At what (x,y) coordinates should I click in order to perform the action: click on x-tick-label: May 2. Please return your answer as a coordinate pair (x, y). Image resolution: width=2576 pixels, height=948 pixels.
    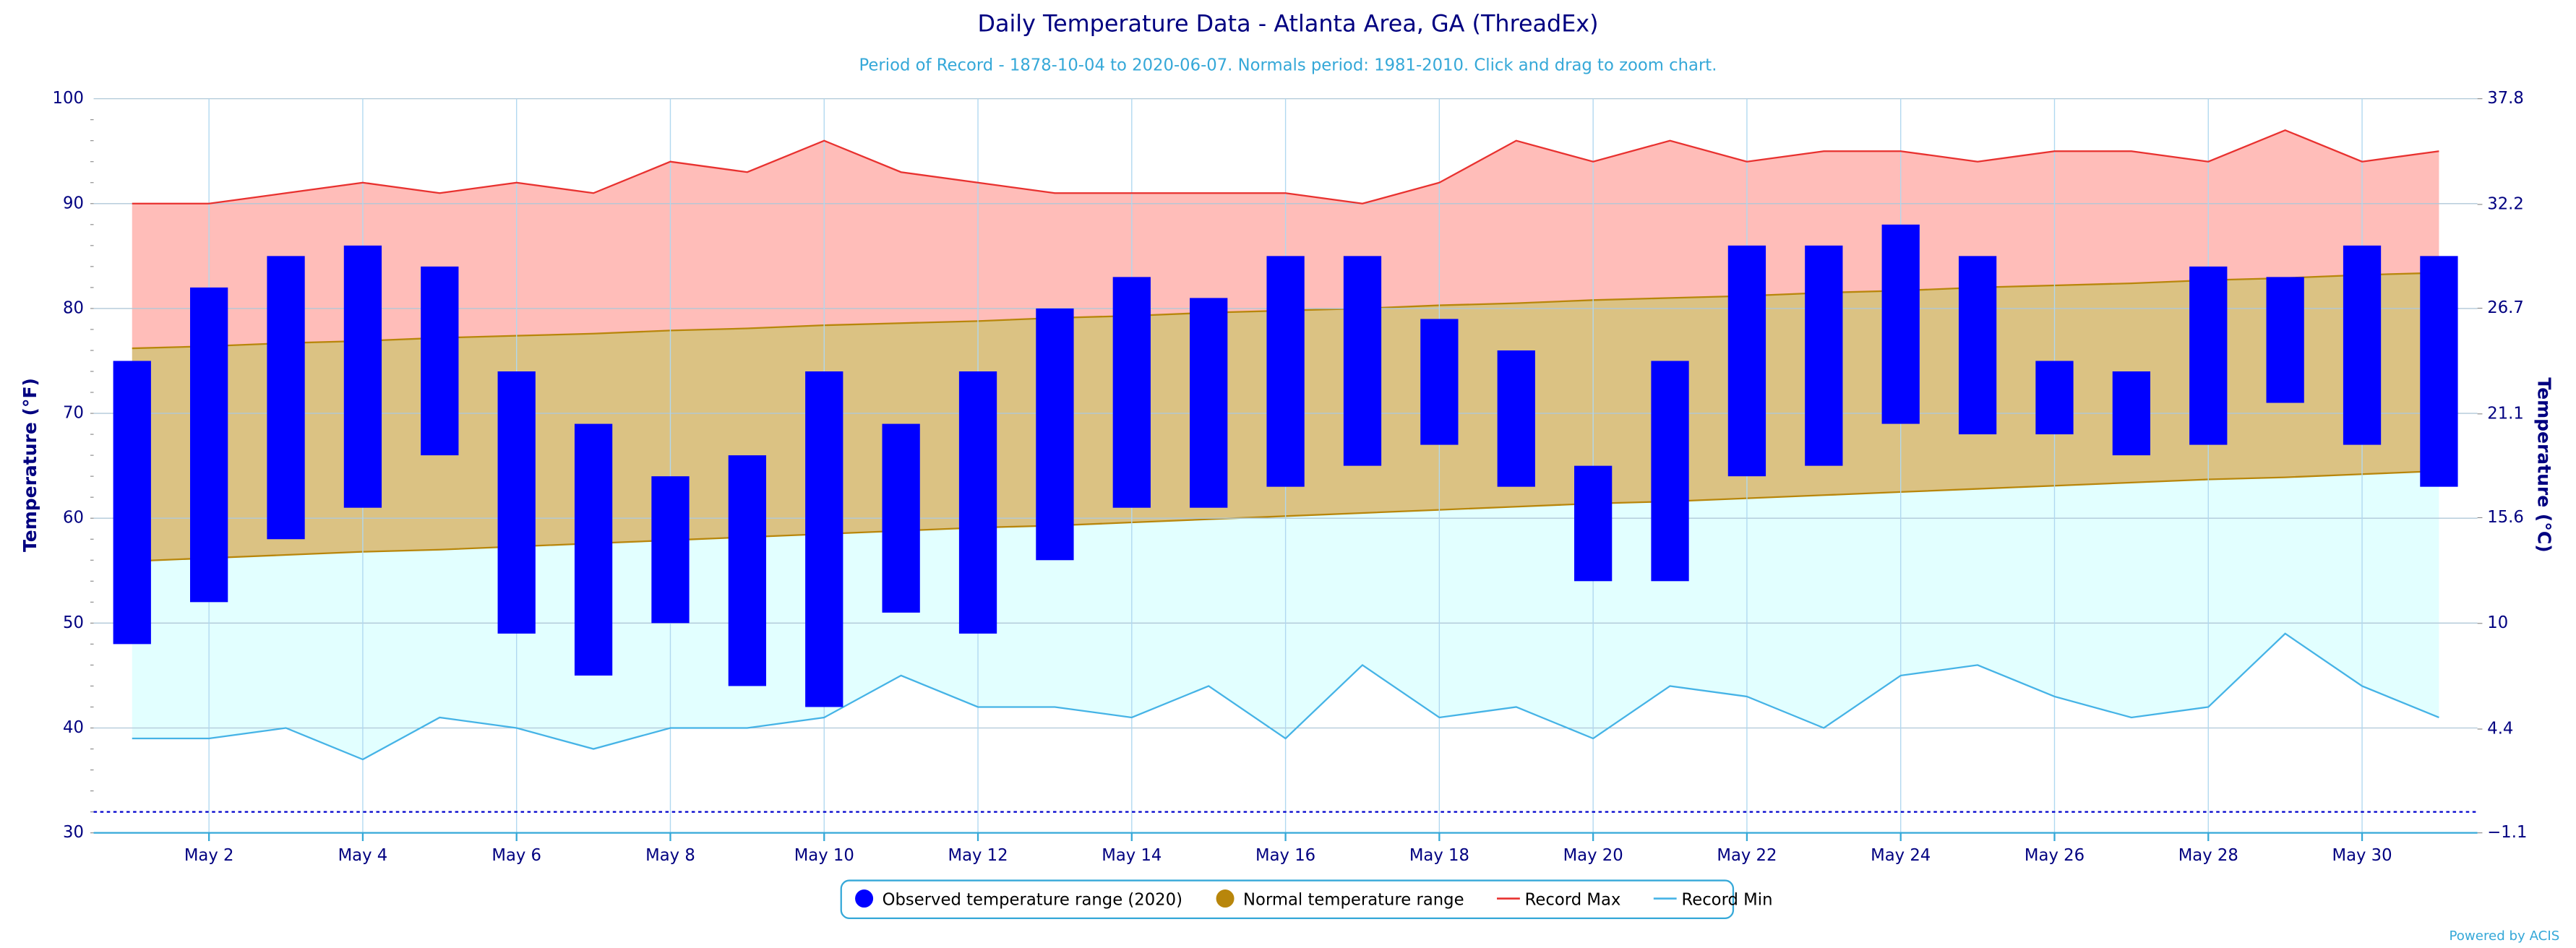
    Looking at the image, I should click on (209, 855).